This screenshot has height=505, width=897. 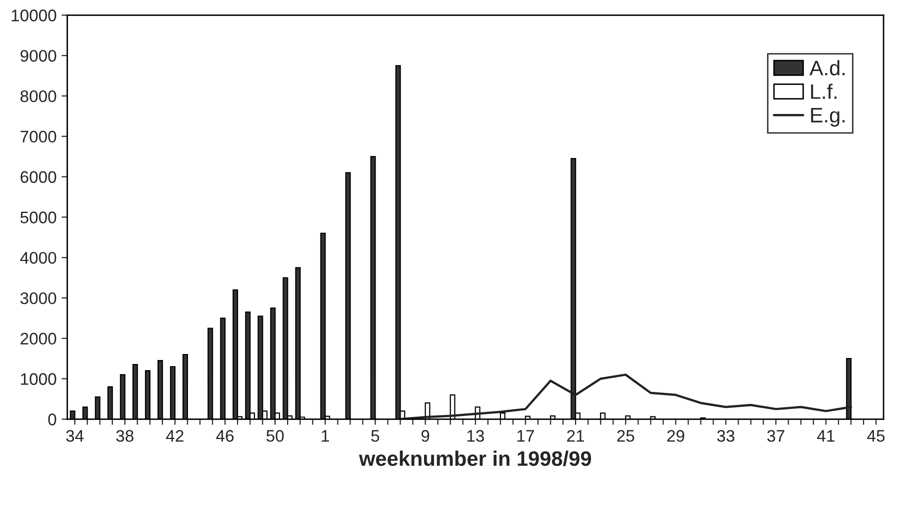 I want to click on legend-label: A.d., so click(x=827, y=68).